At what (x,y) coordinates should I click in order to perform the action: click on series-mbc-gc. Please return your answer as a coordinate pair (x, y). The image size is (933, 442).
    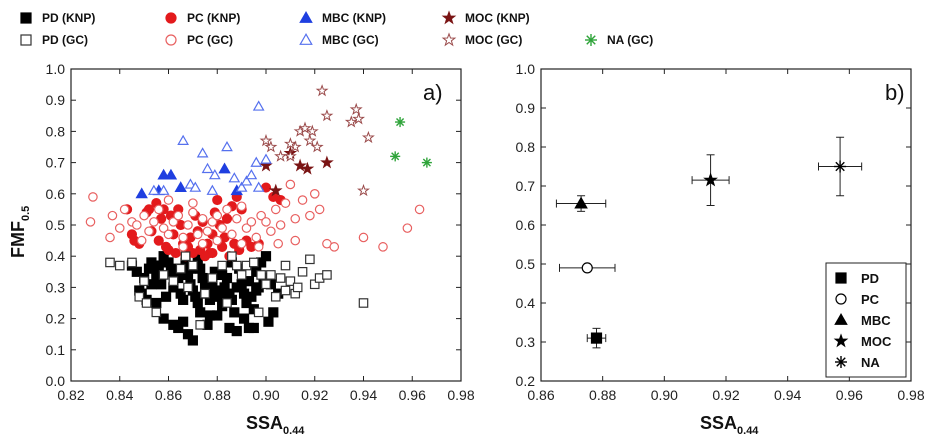
    Looking at the image, I should click on (210, 147).